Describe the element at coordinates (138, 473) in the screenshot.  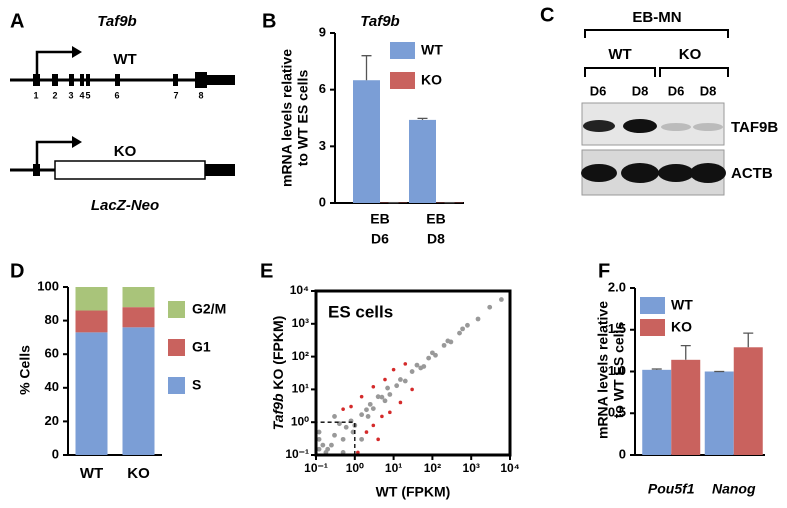
I see `x-tick-label: KO` at that location.